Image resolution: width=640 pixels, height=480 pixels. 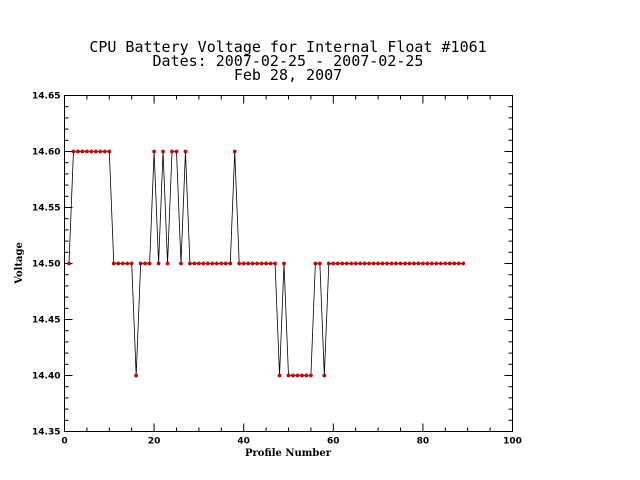 I want to click on x-tick-label: 100, so click(x=512, y=442).